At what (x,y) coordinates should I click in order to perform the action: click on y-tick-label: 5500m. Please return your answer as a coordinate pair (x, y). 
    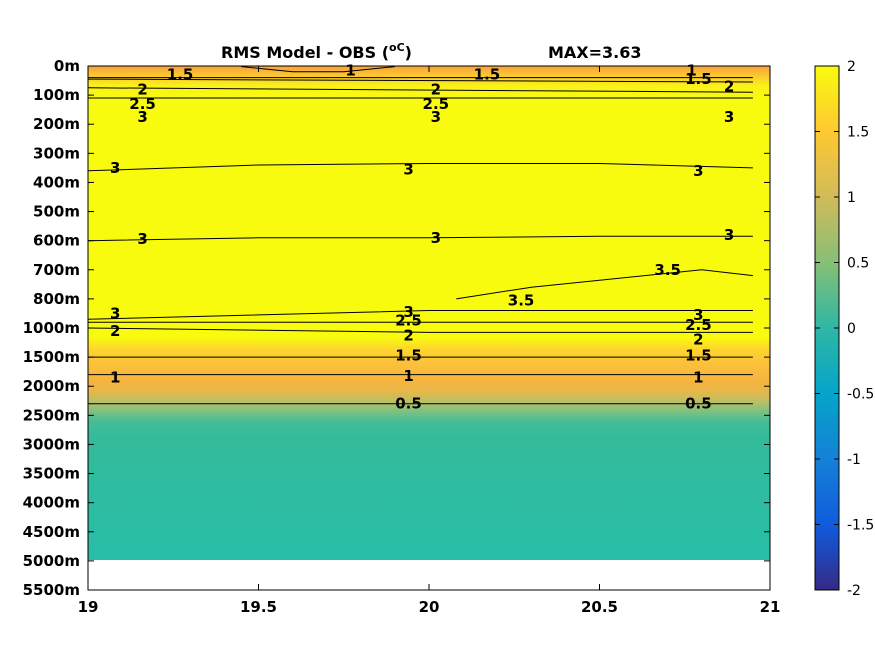
    Looking at the image, I should click on (51, 590).